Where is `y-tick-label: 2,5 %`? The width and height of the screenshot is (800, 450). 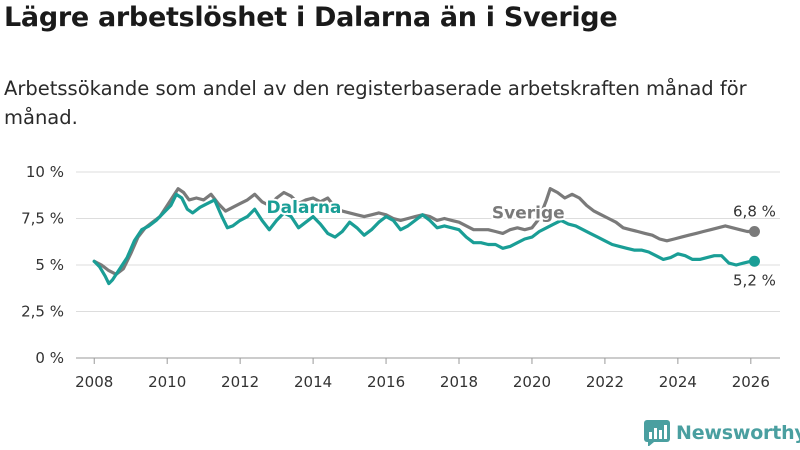 y-tick-label: 2,5 % is located at coordinates (42, 312).